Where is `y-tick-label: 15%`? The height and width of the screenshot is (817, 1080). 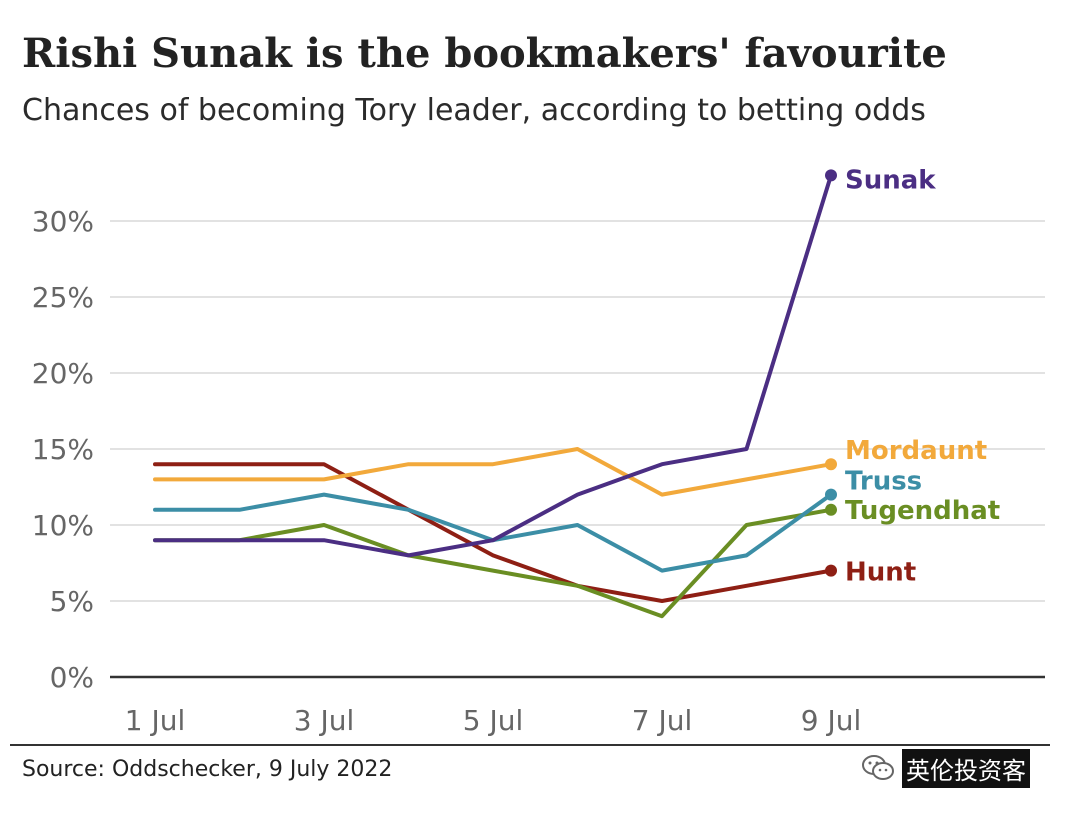
y-tick-label: 15% is located at coordinates (63, 449).